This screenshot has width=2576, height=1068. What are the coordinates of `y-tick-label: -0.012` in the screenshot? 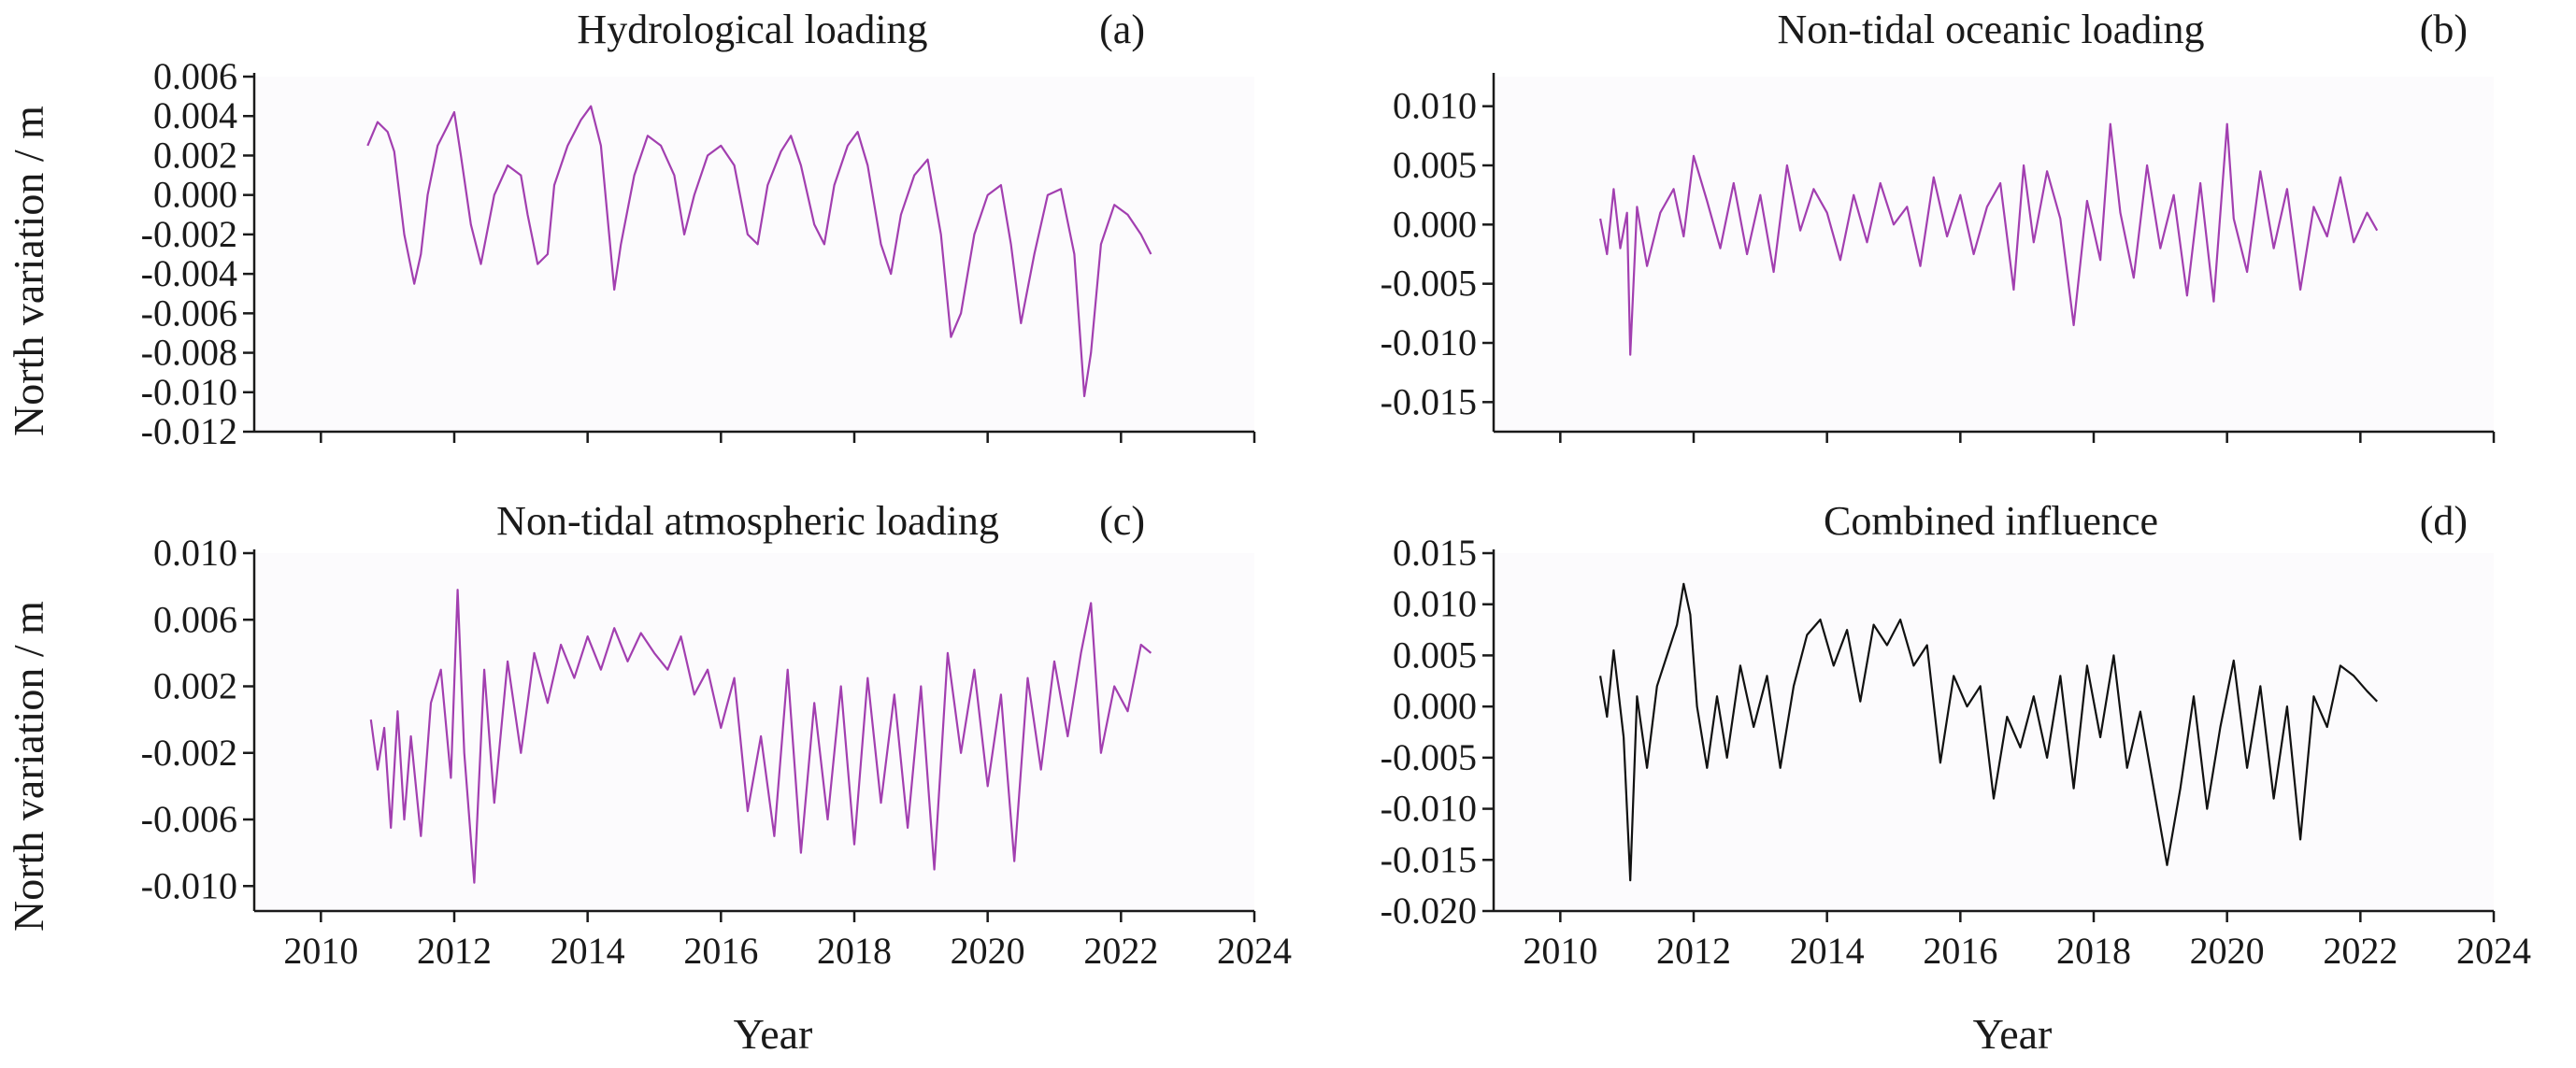 It's located at (189, 431).